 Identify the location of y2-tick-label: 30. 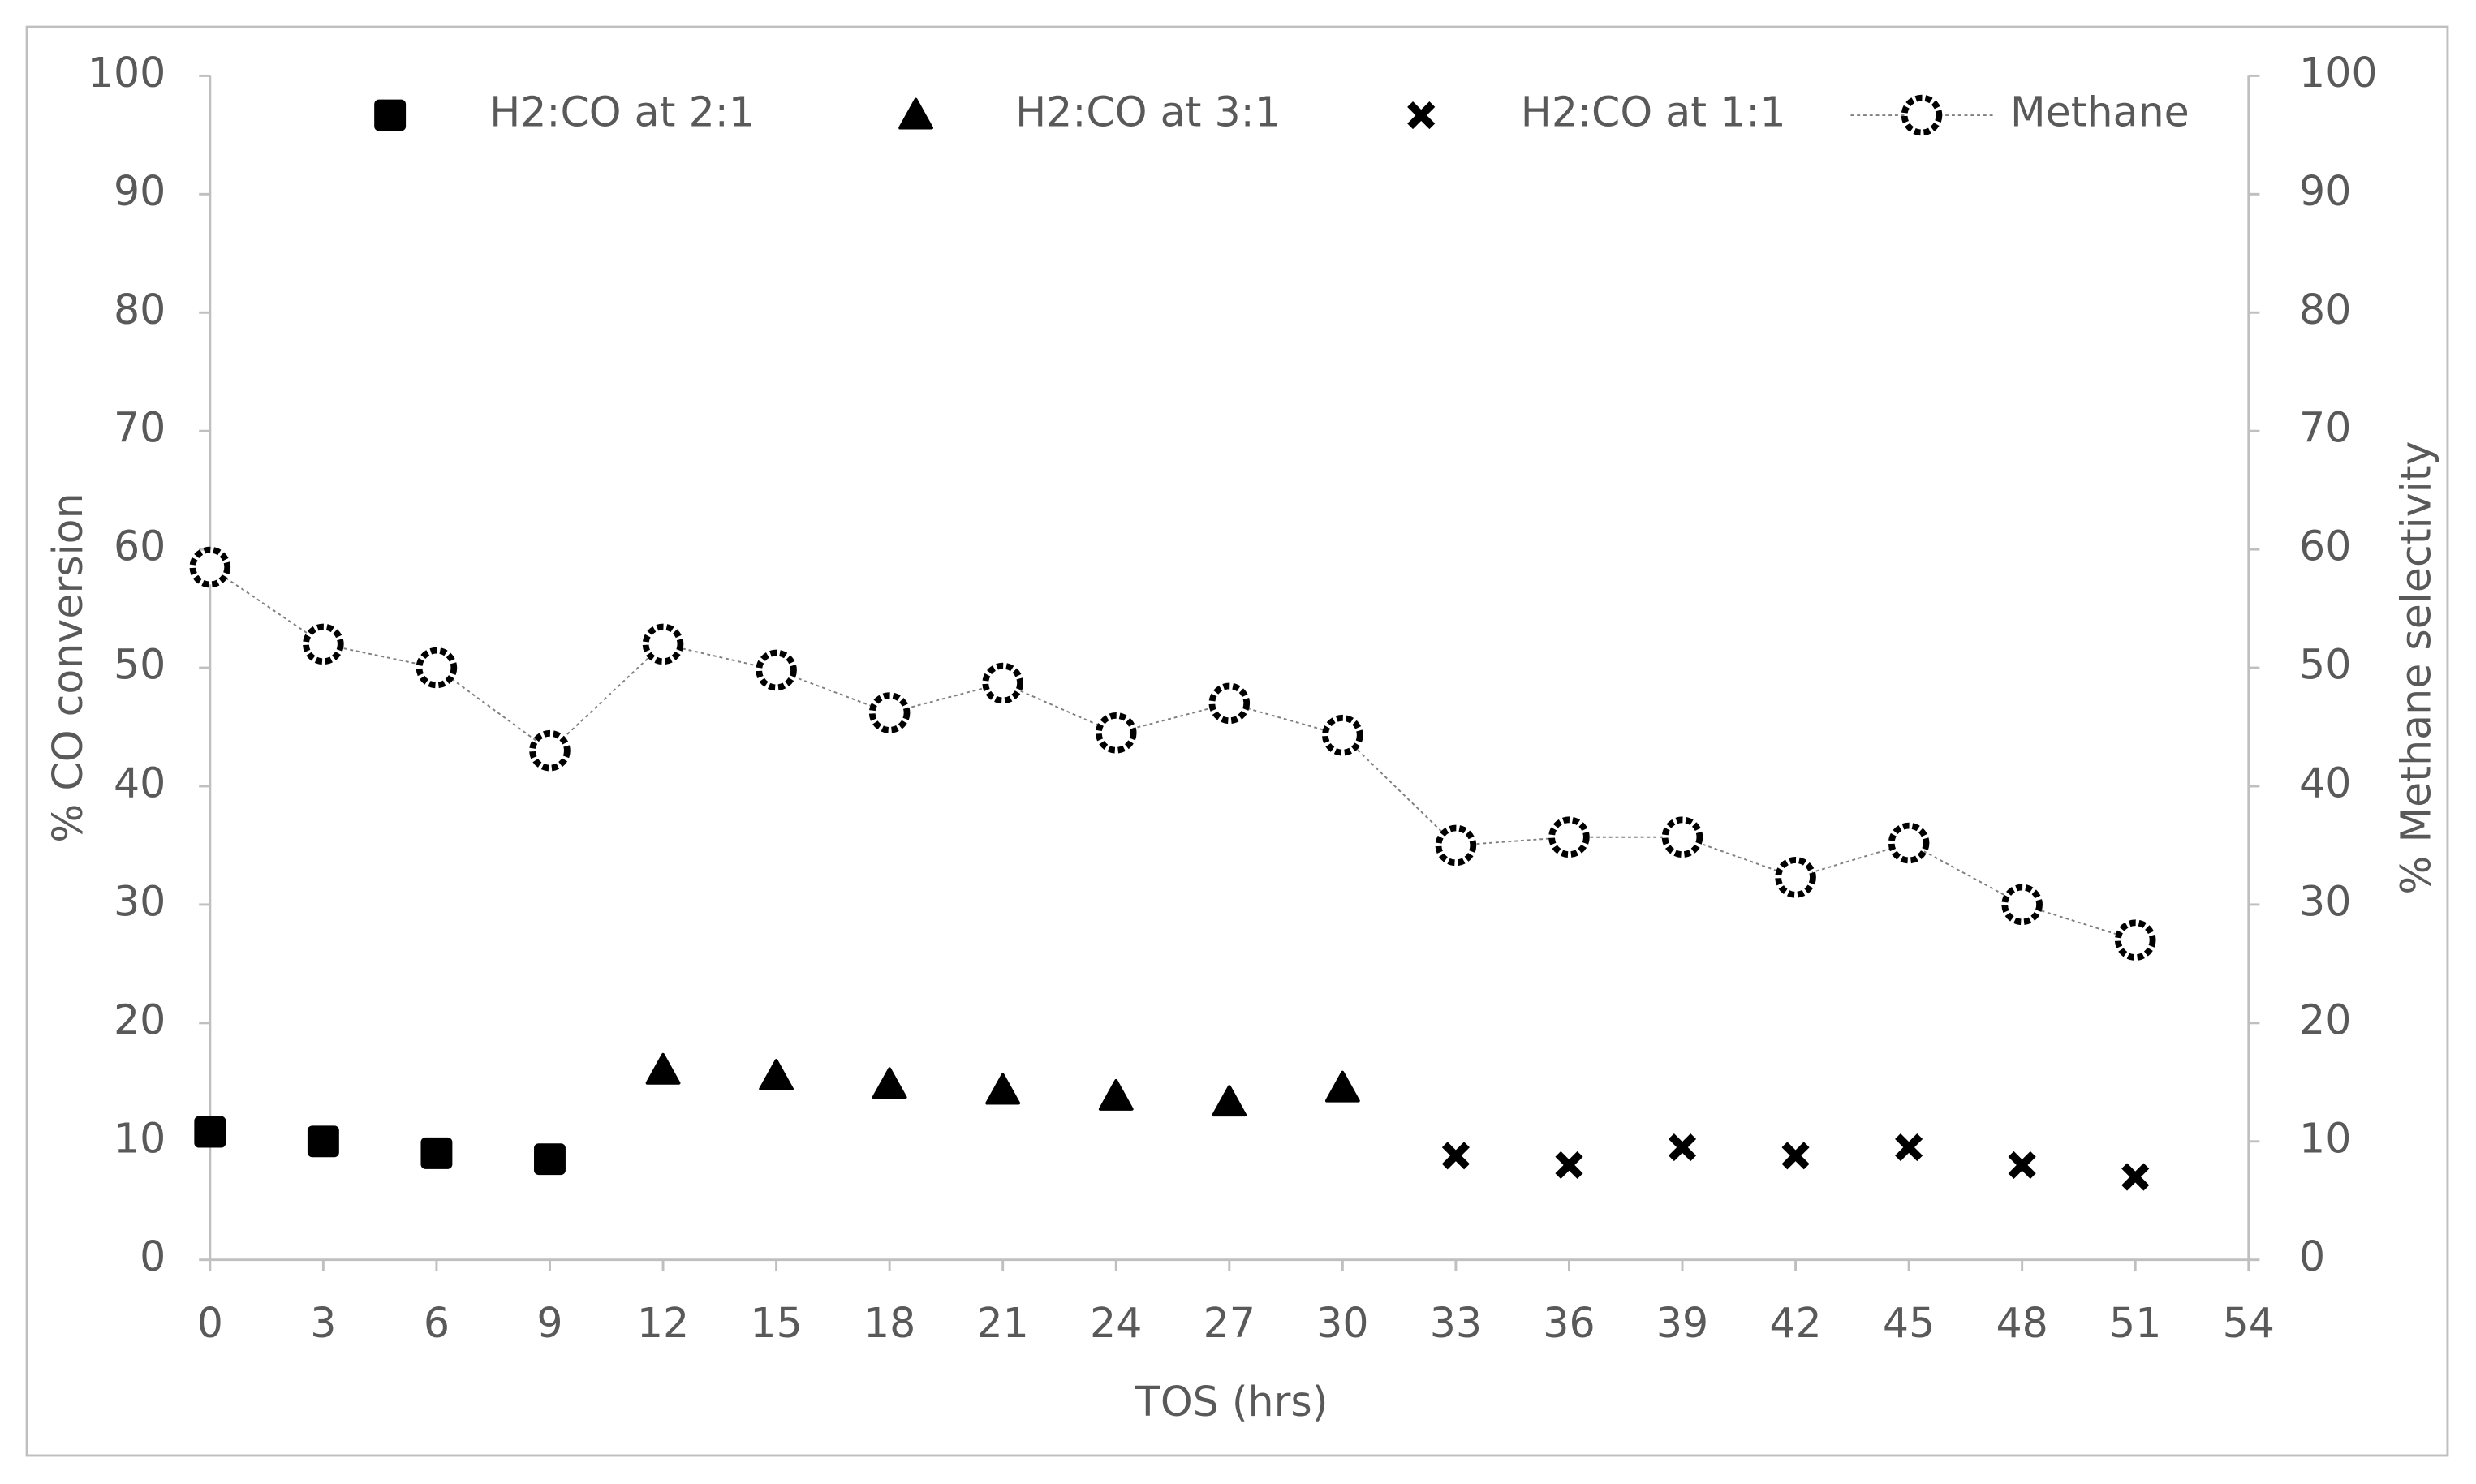
(2325, 901).